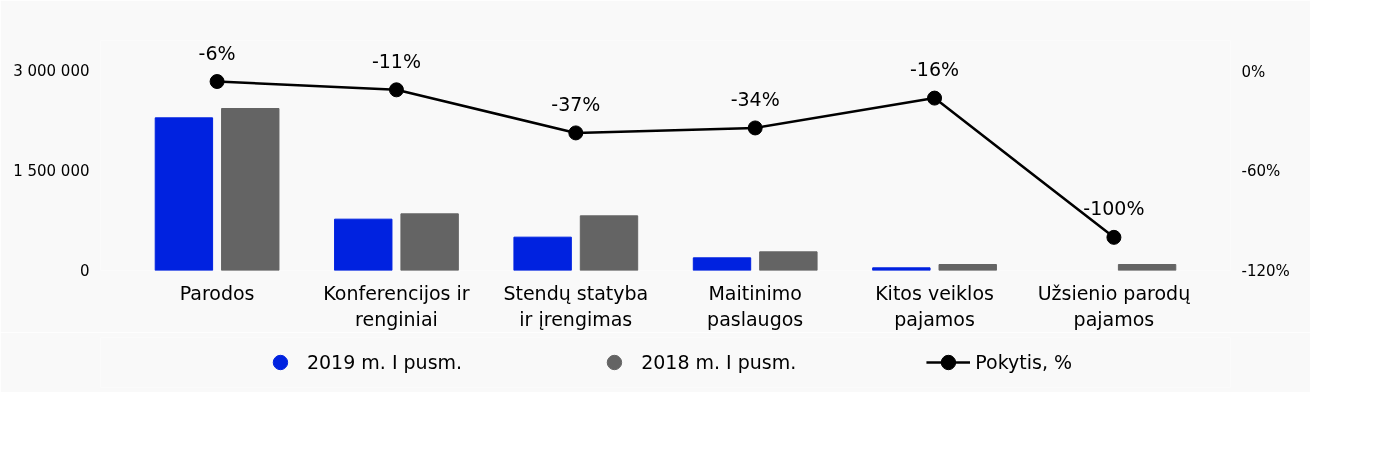 Image resolution: width=1386 pixels, height=451 pixels. Describe the element at coordinates (1261, 171) in the screenshot. I see `y2-tick-label: -60%` at that location.